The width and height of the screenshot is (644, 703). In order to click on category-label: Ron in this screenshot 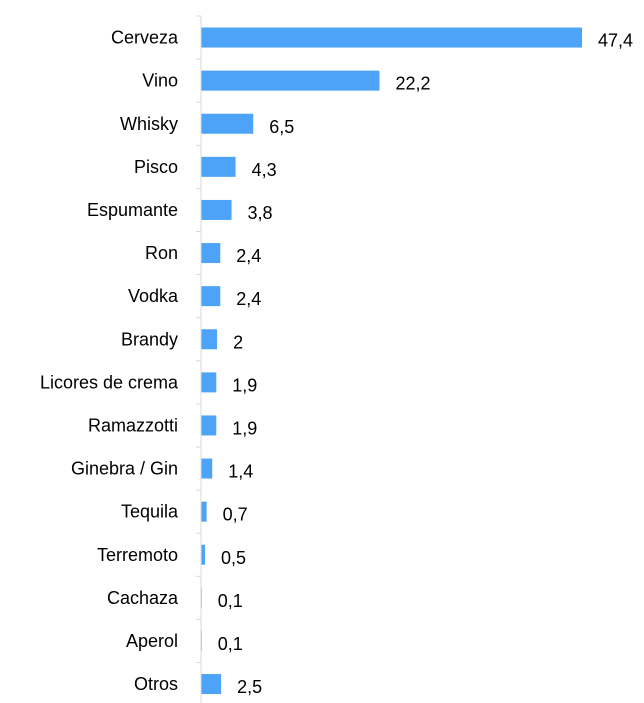, I will do `click(161, 253)`.